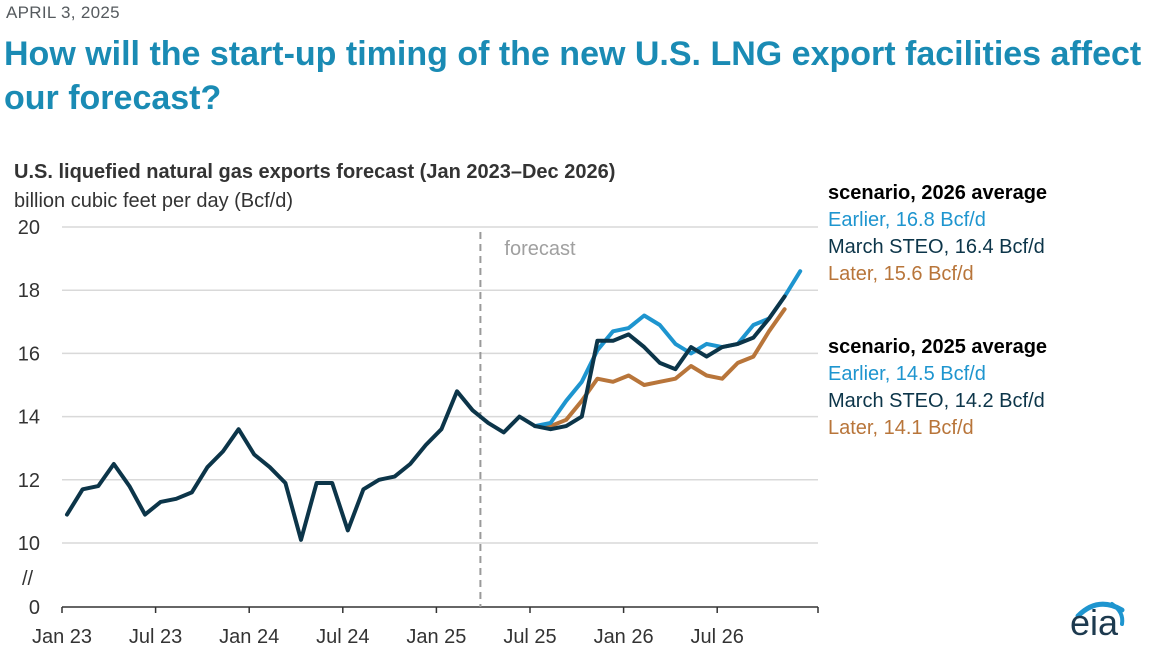 This screenshot has height=661, width=1151. Describe the element at coordinates (342, 637) in the screenshot. I see `x-tick-label: Jul 24` at that location.